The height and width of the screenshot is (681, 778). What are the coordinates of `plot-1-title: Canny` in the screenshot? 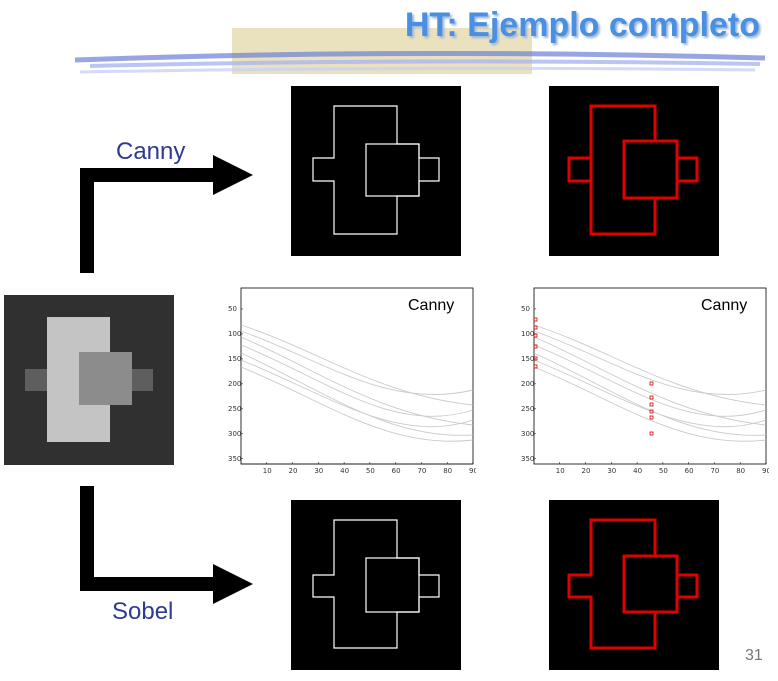 It's located at (431, 305).